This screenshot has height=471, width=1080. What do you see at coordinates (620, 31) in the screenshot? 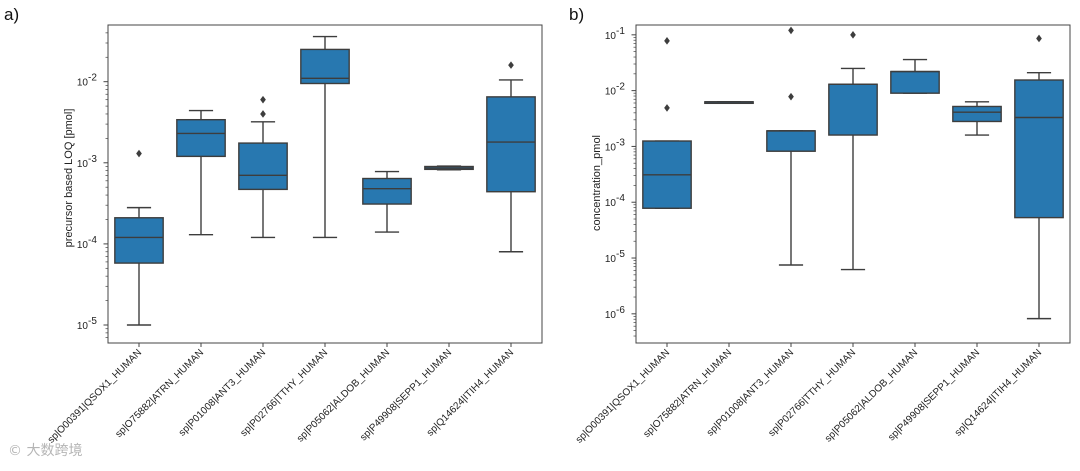
I see `panel-b-tick-exponent: -1` at bounding box center [620, 31].